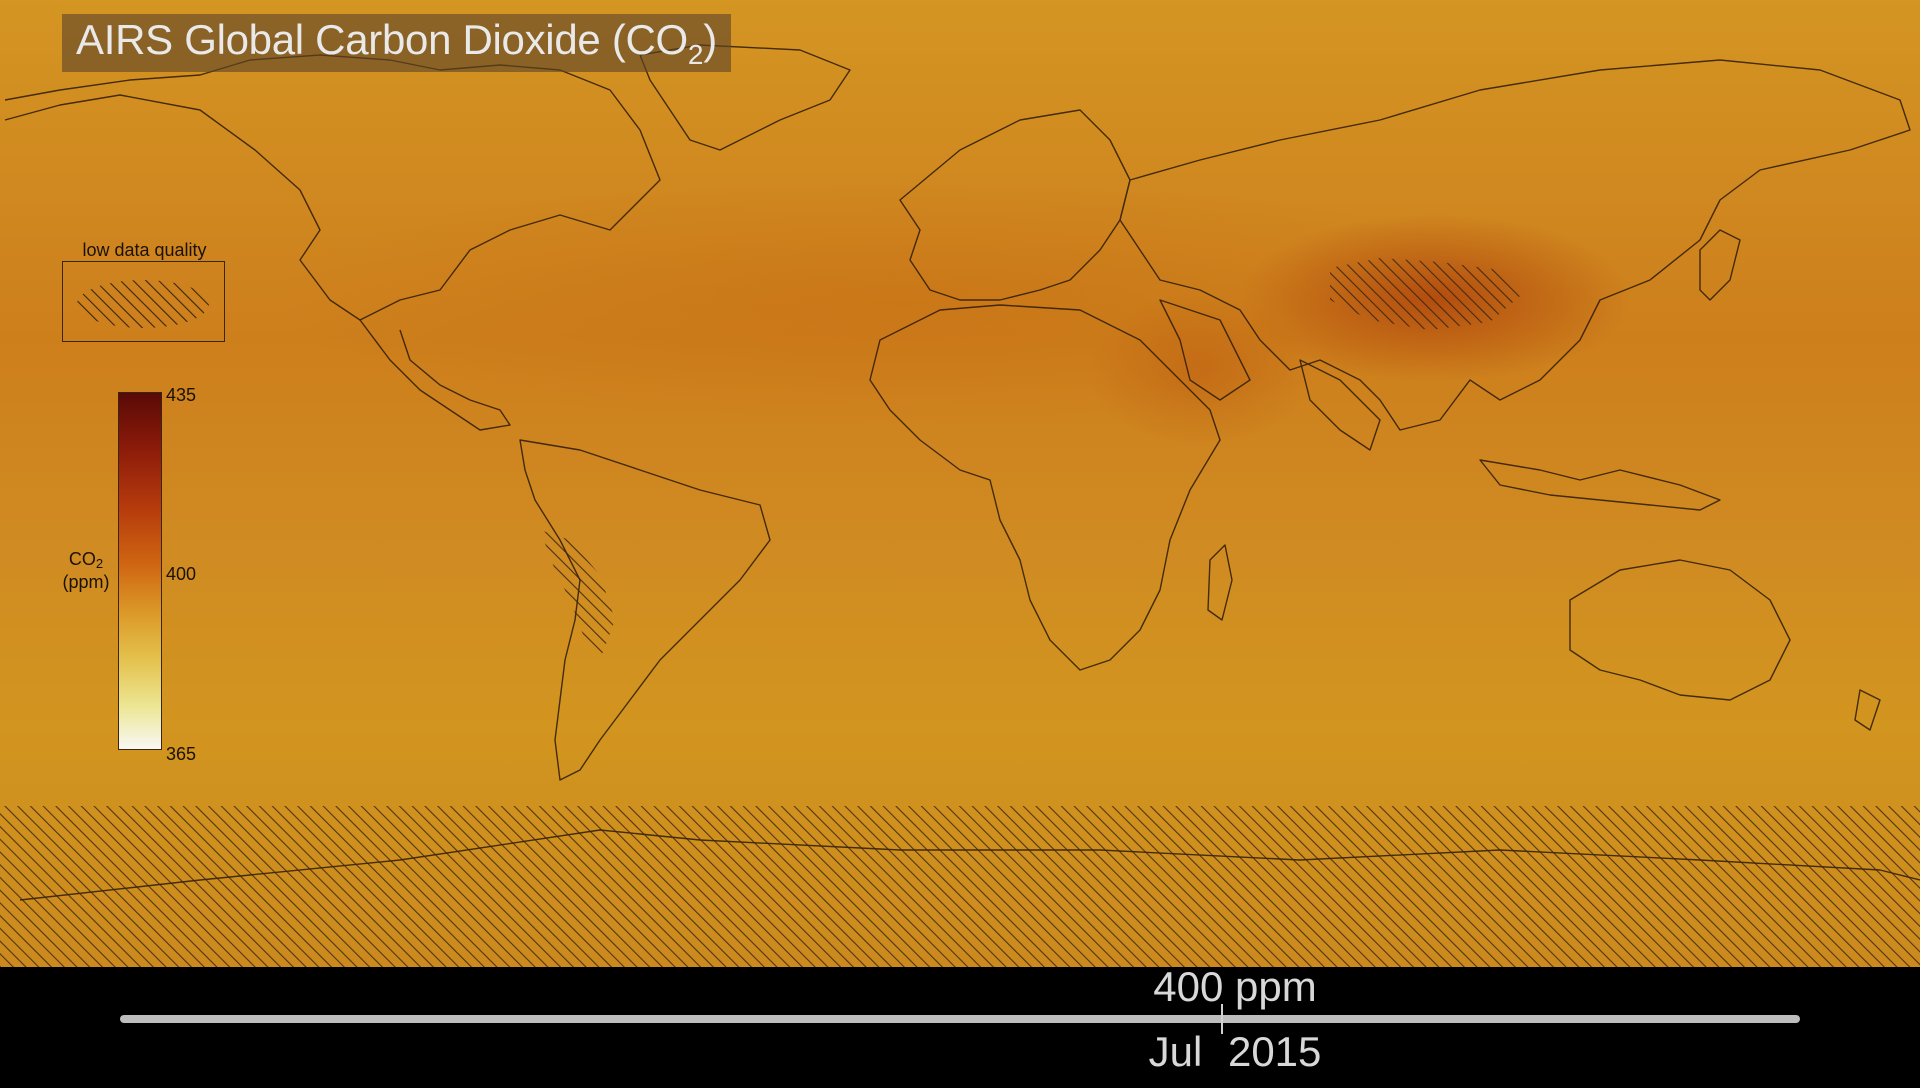 Image resolution: width=1920 pixels, height=1088 pixels. Describe the element at coordinates (144, 250) in the screenshot. I see `low-quality-legend-label: low data quality` at that location.